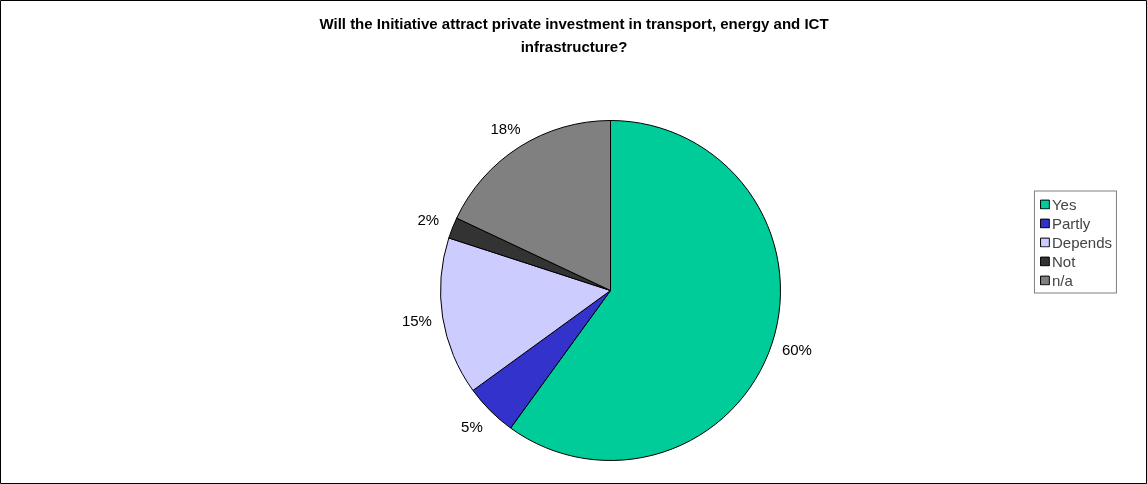 The height and width of the screenshot is (484, 1147). What do you see at coordinates (1063, 261) in the screenshot?
I see `legend-label: Not` at bounding box center [1063, 261].